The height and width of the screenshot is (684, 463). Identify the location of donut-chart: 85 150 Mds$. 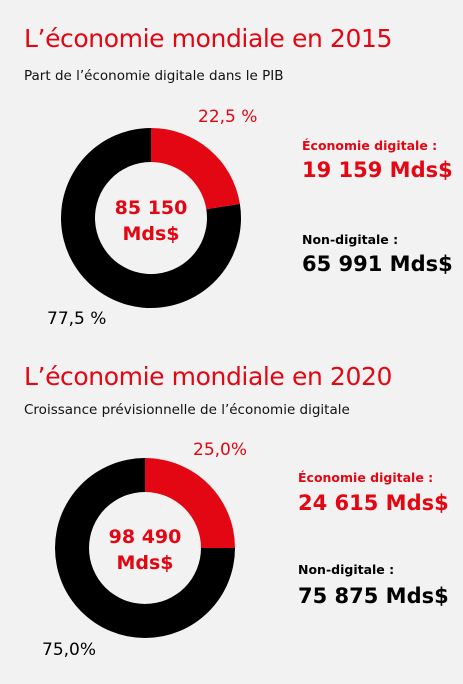
(151, 218).